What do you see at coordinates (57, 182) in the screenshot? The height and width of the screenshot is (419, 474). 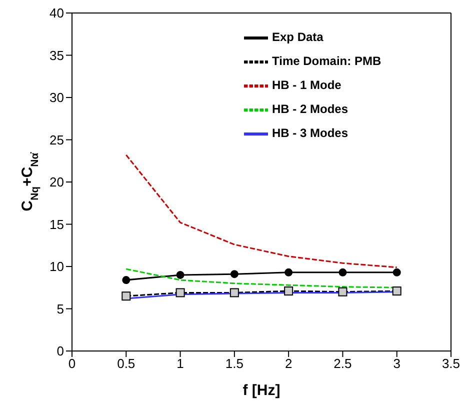 I see `y-tick-label: 20` at bounding box center [57, 182].